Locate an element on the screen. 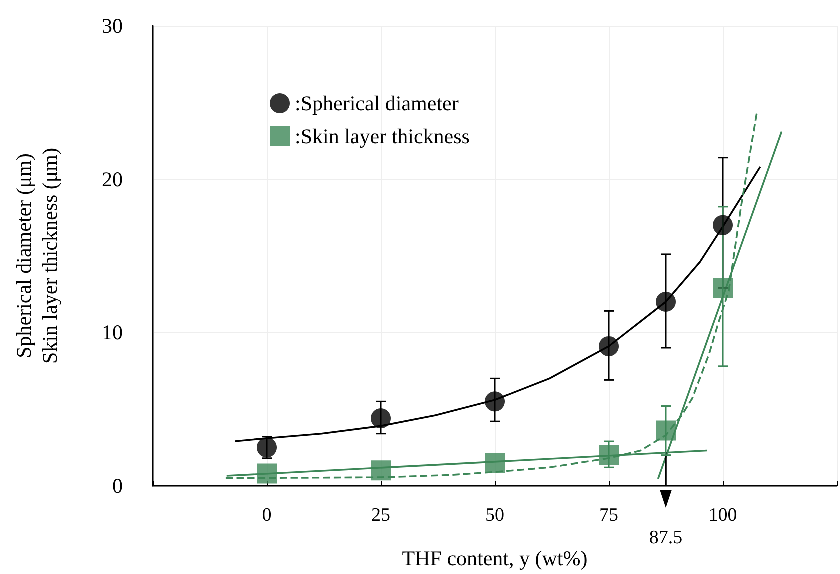  x-tick-label: 25 is located at coordinates (381, 515).